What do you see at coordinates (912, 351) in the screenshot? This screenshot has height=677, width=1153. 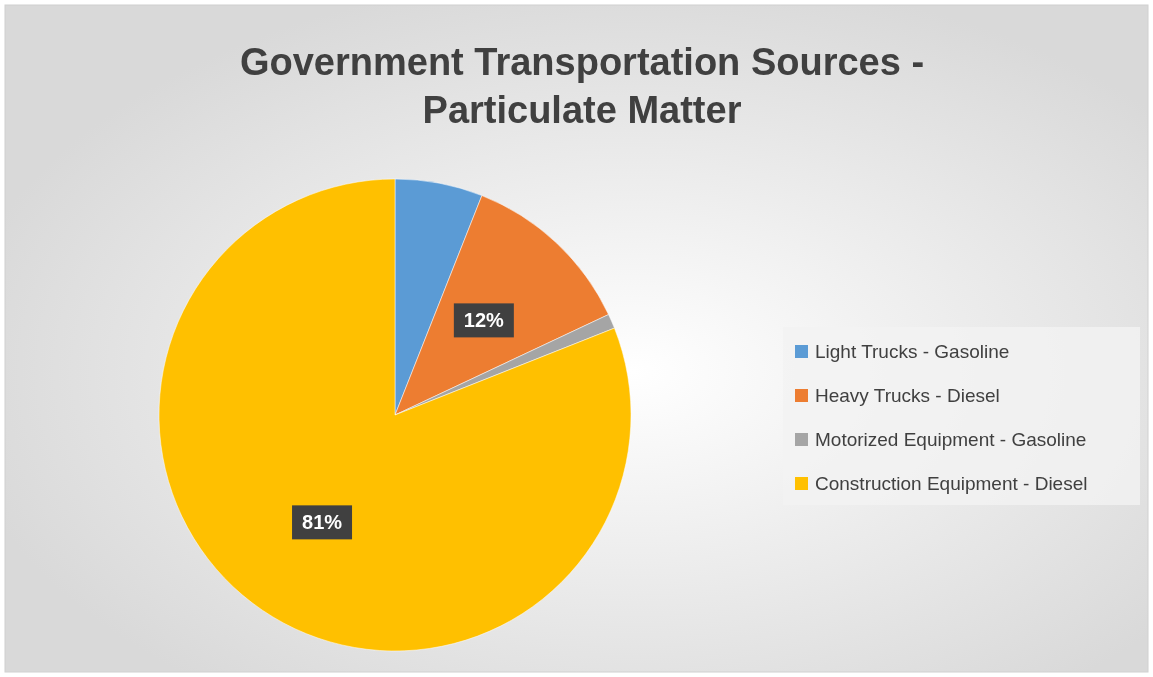 I see `legend-label: Light Trucks - Gasoline` at bounding box center [912, 351].